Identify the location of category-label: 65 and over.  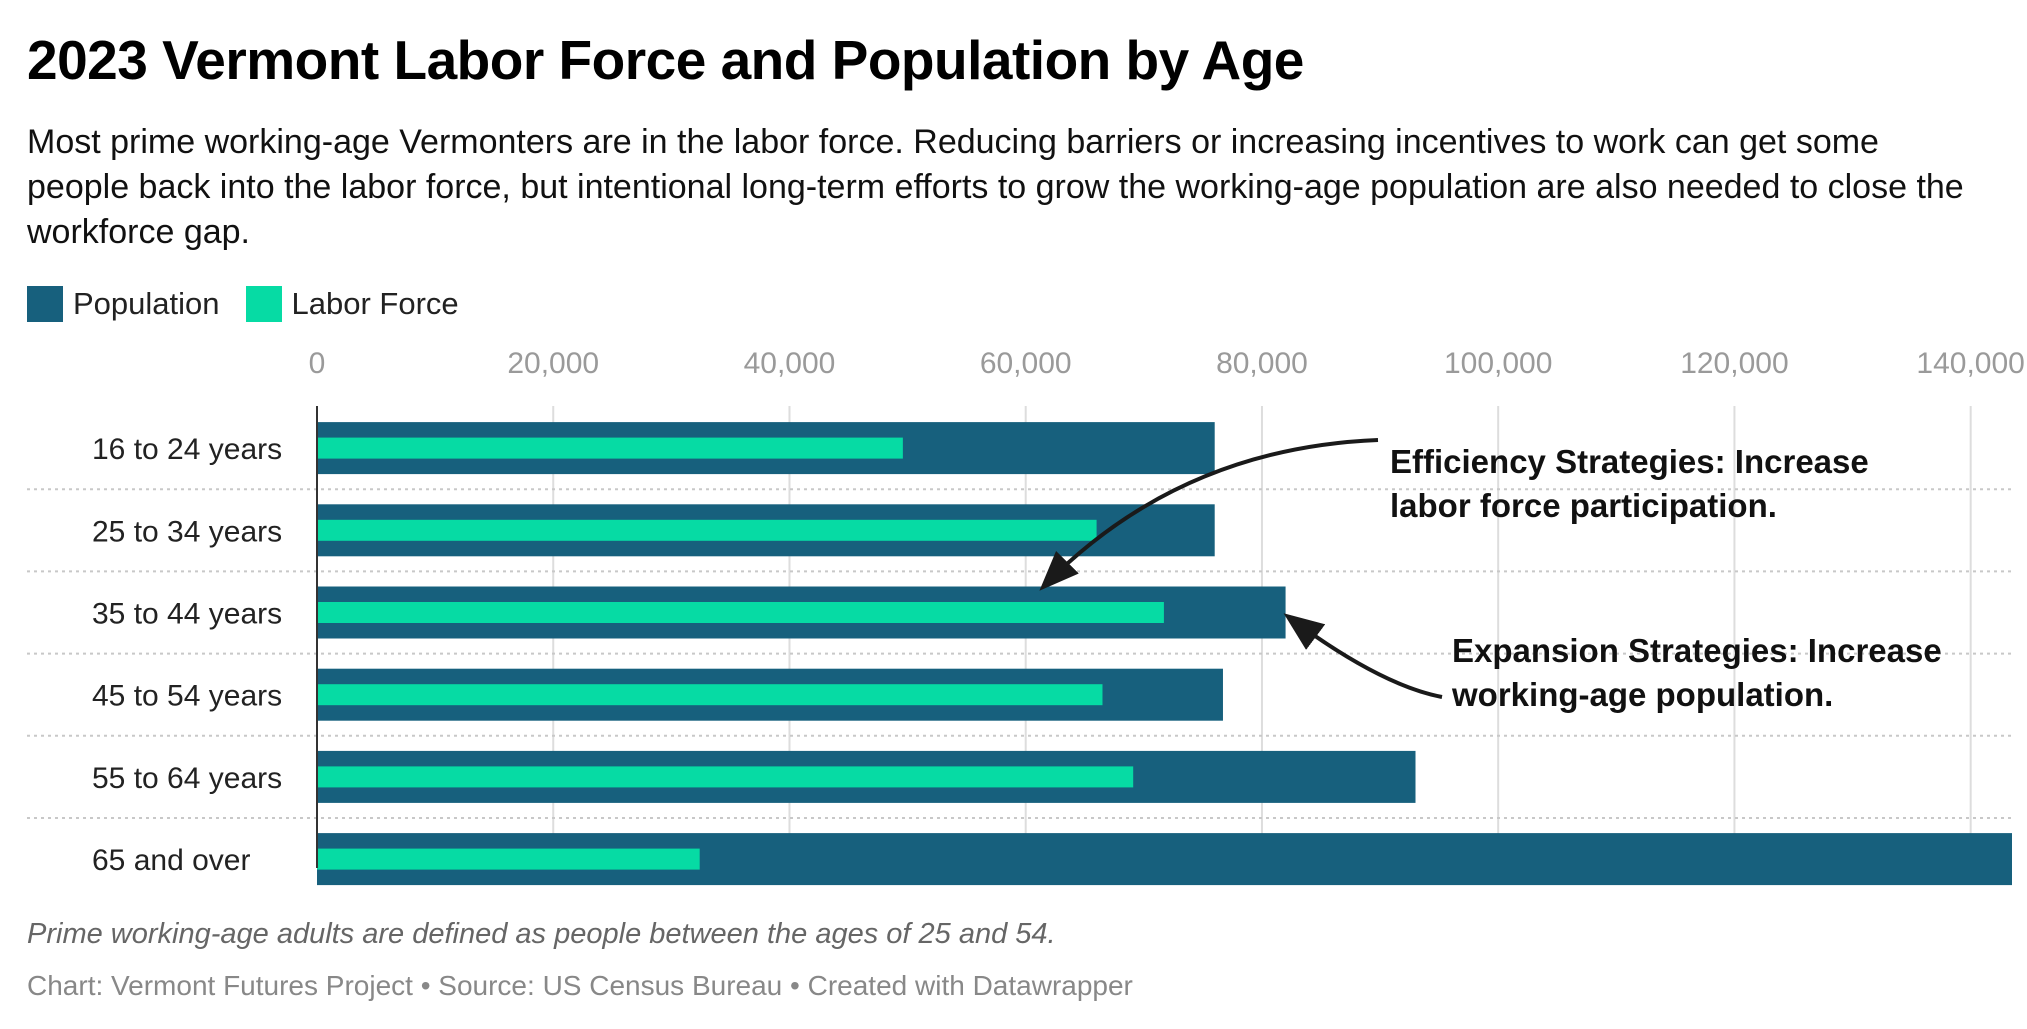
(171, 860).